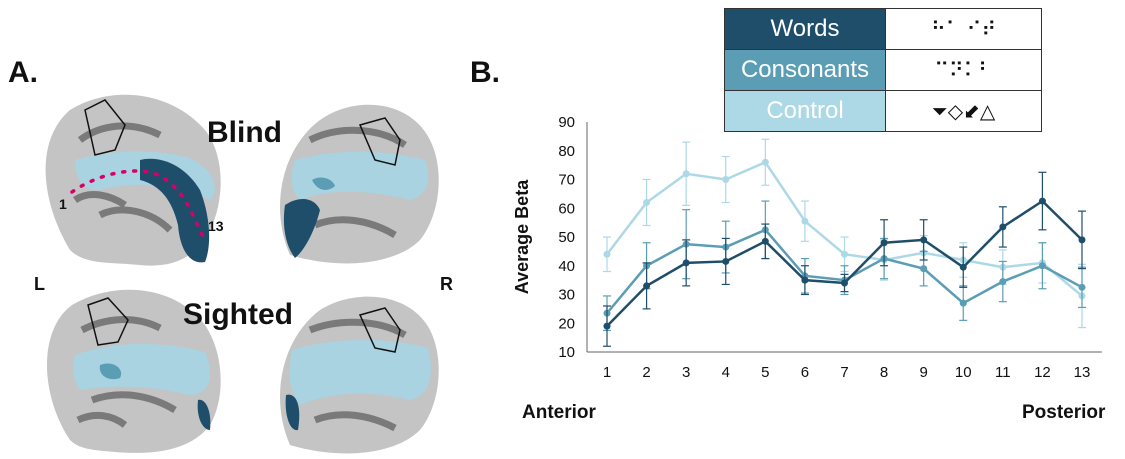 The image size is (1125, 459). What do you see at coordinates (566, 323) in the screenshot?
I see `y-tick-label: 20` at bounding box center [566, 323].